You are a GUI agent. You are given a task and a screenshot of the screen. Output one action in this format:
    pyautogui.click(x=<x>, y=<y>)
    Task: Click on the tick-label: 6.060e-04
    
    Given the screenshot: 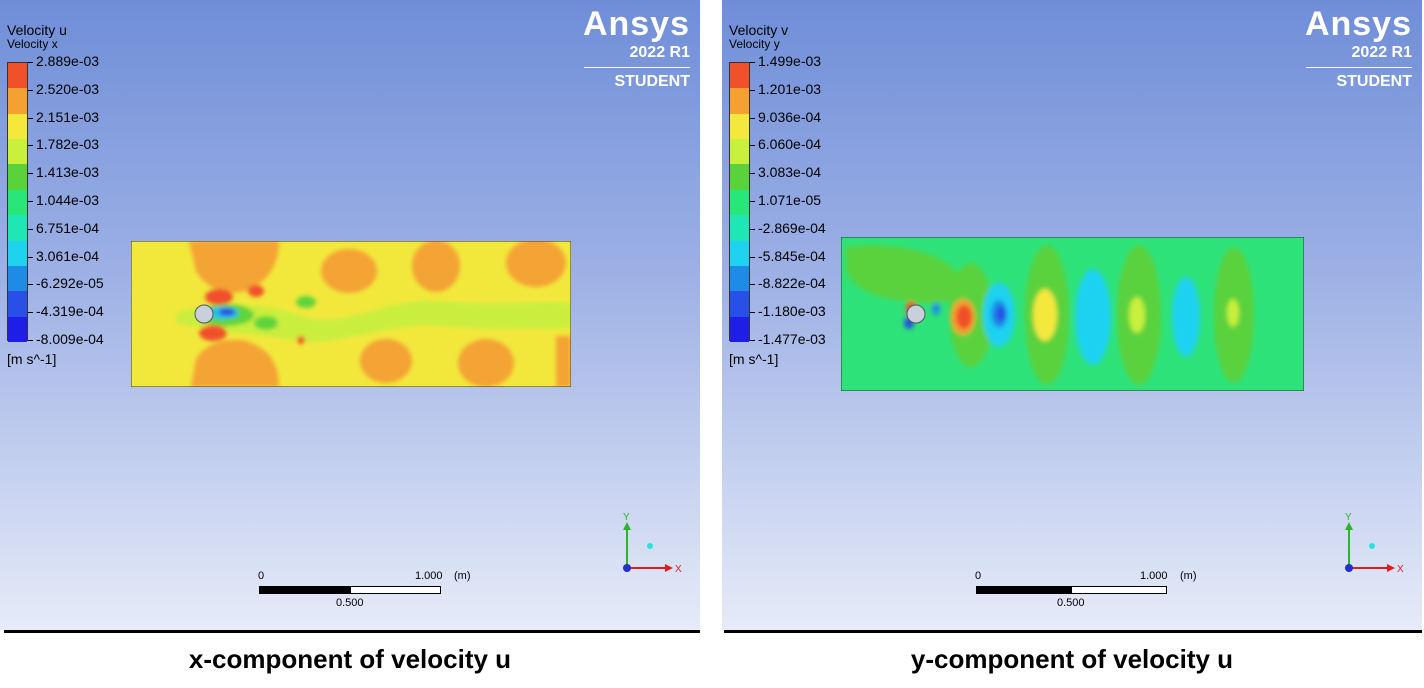 What is the action you would take?
    pyautogui.click(x=790, y=144)
    